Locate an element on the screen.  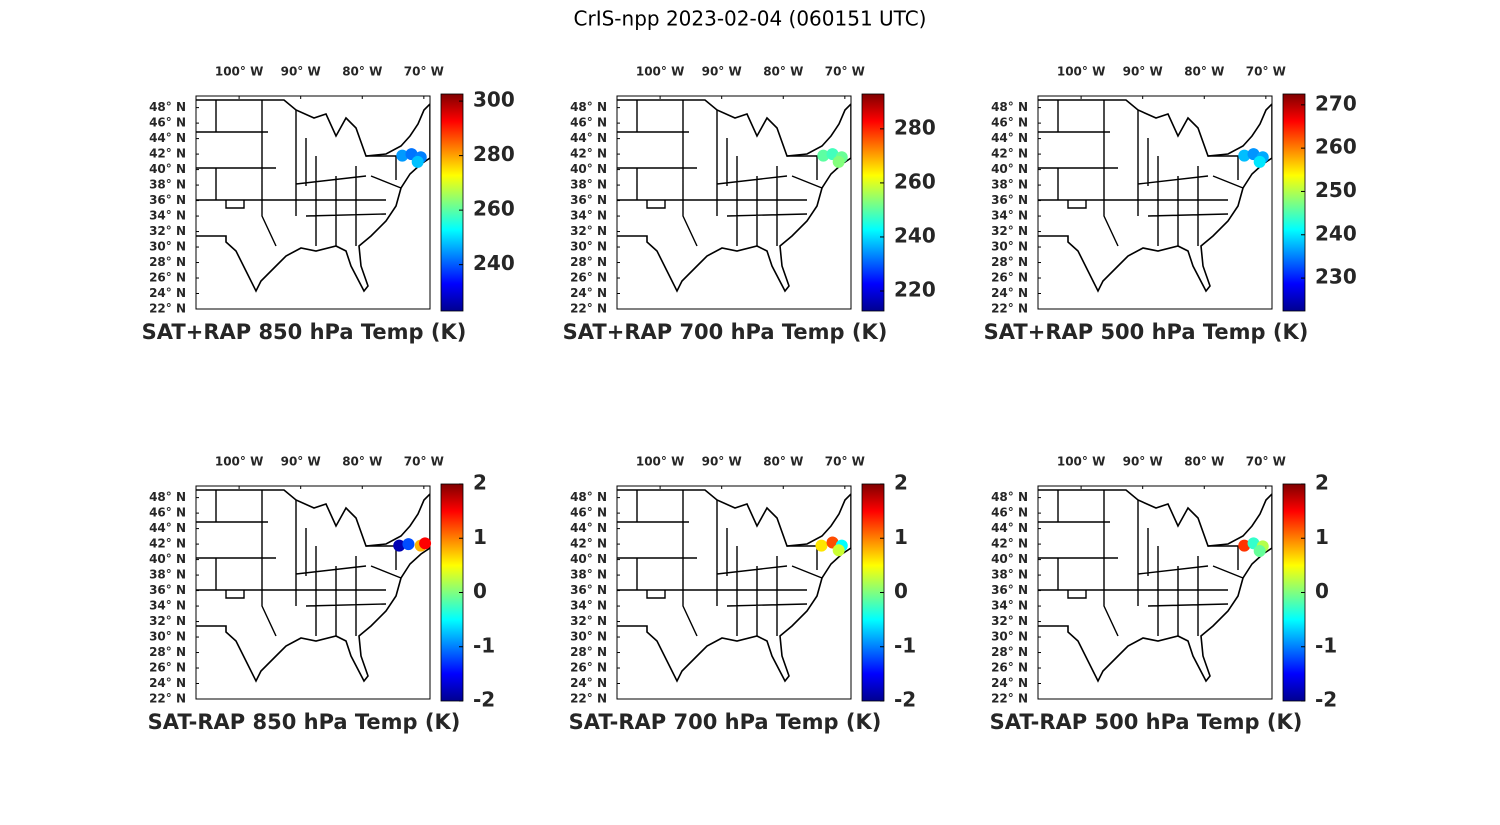
colorbar-tick-label: 220 is located at coordinates (915, 290).